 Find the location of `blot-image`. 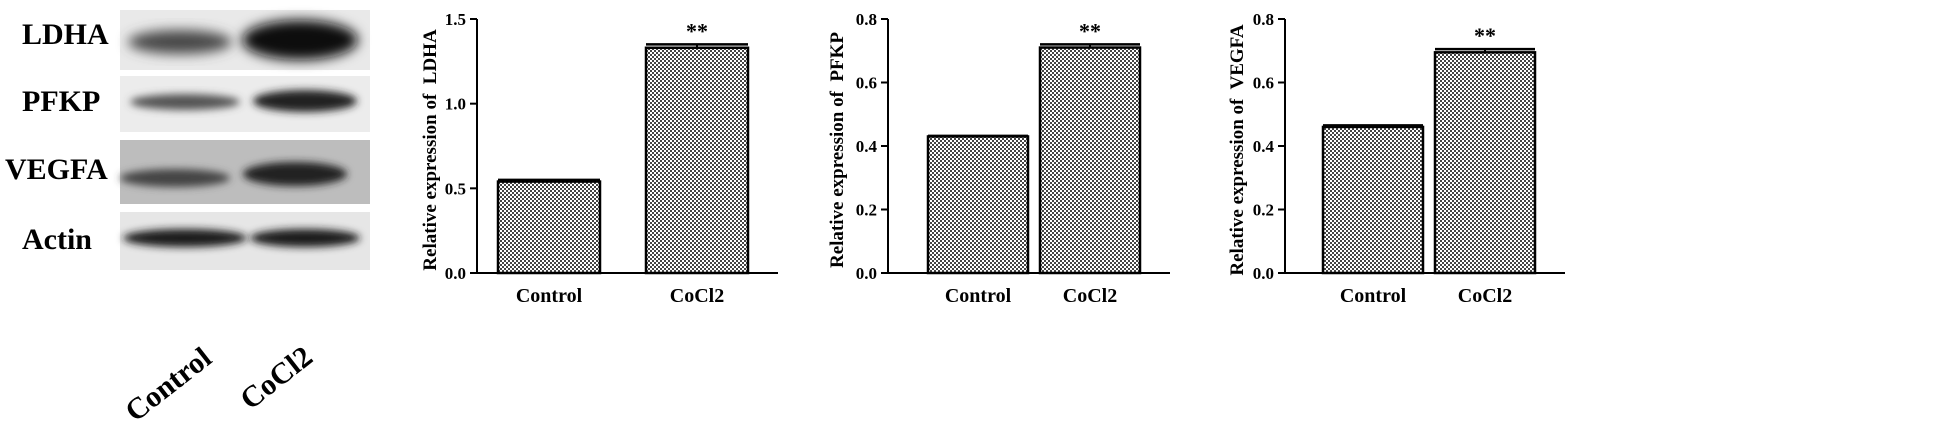

blot-image is located at coordinates (245, 140).